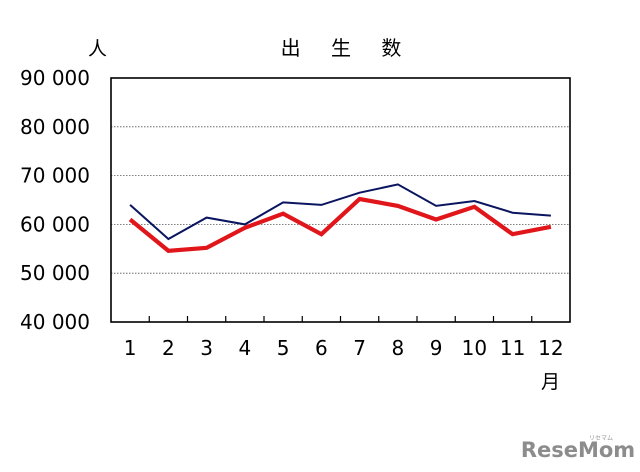  What do you see at coordinates (97, 49) in the screenshot?
I see `y-axis-unit-label: 人` at bounding box center [97, 49].